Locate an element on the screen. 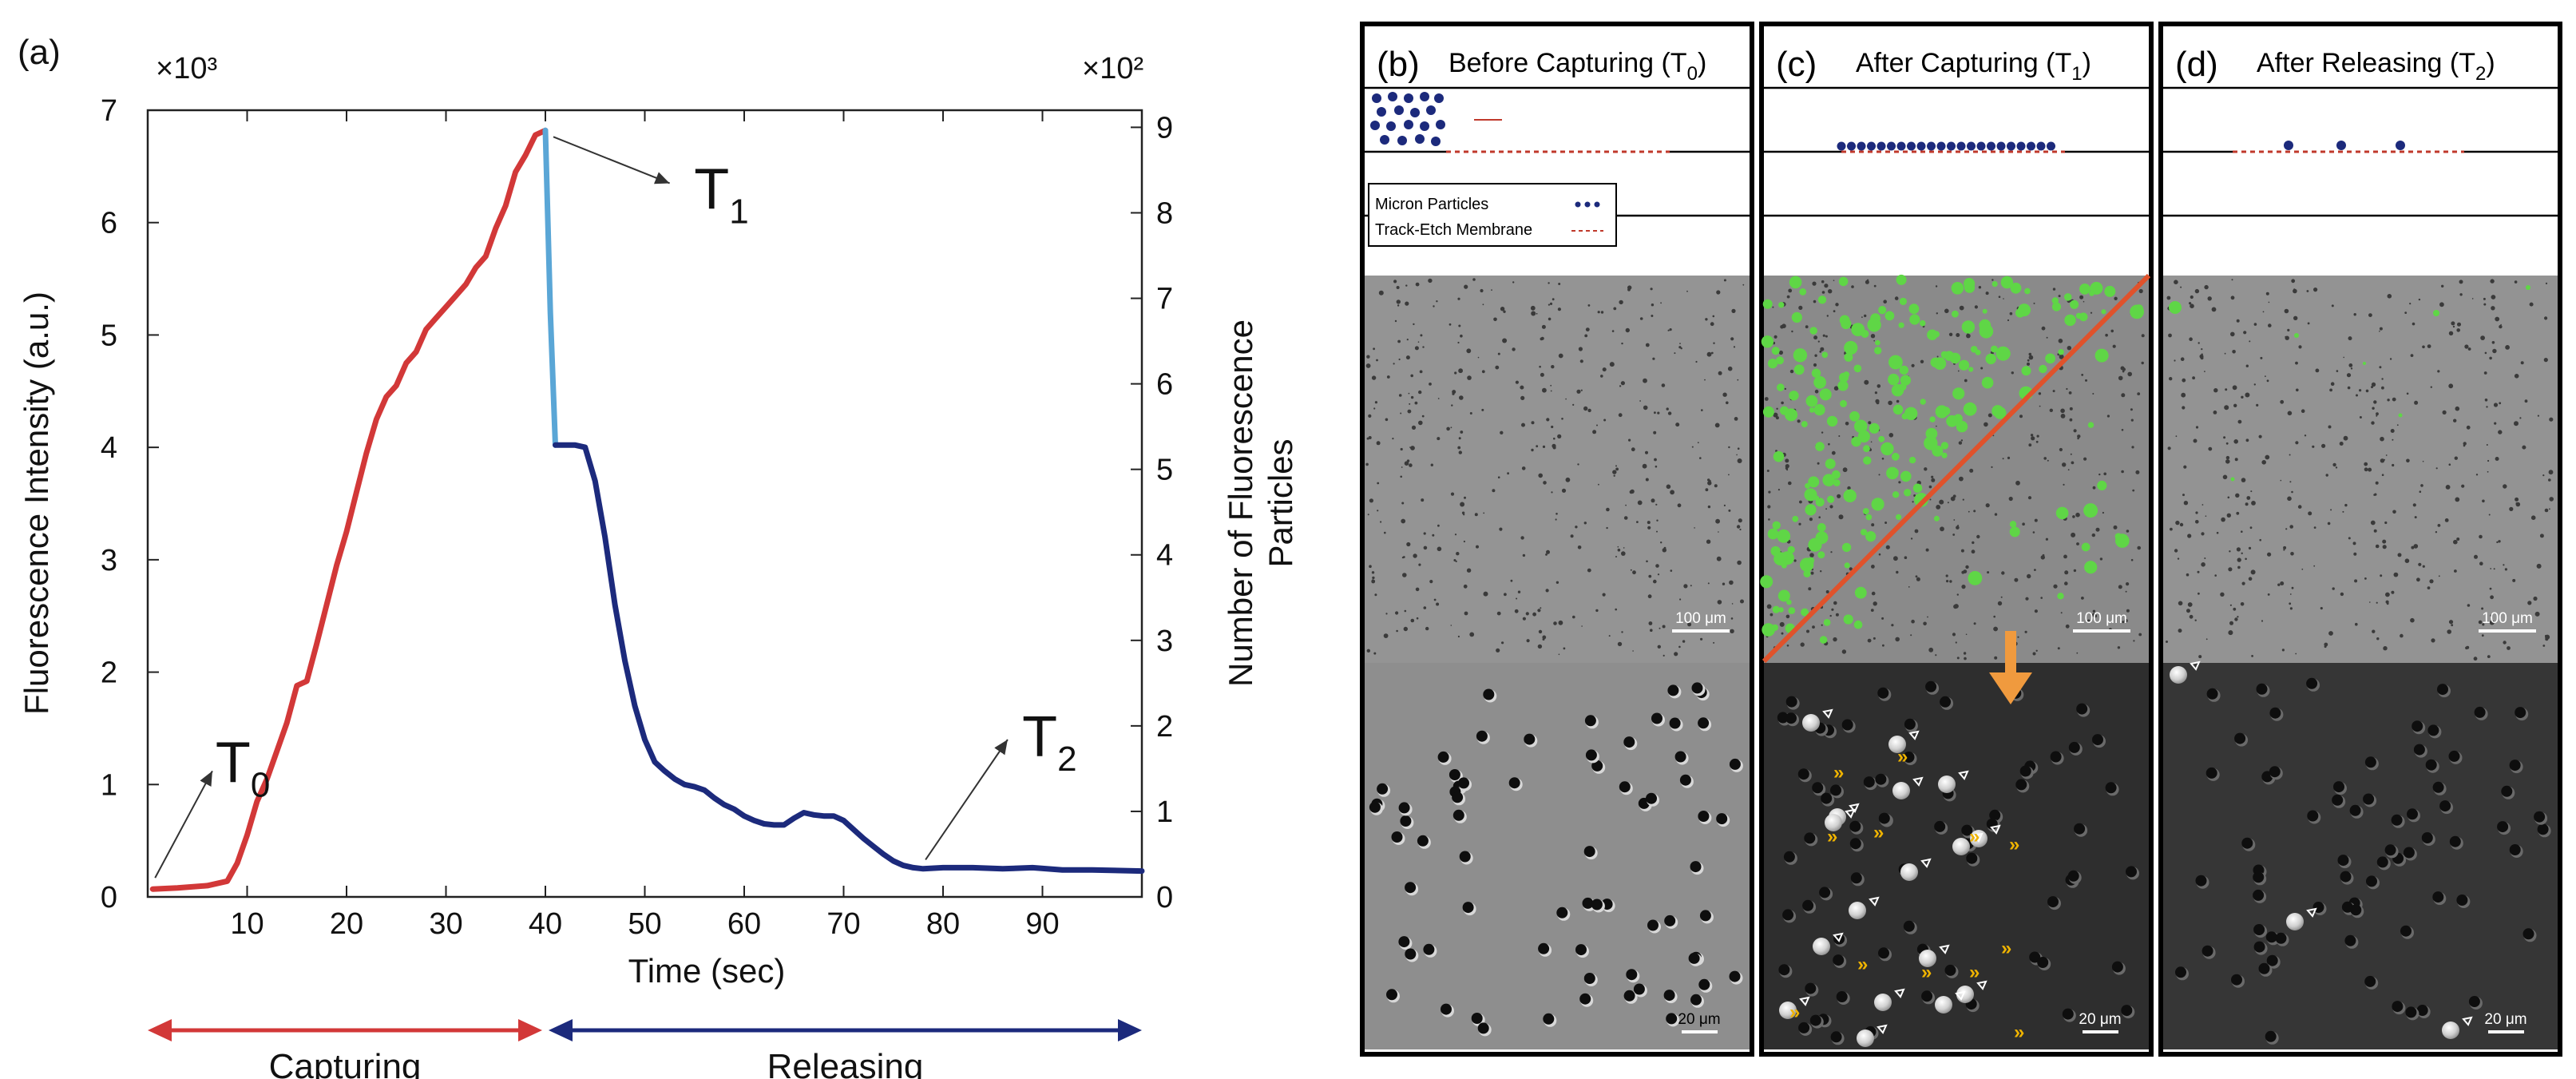  panel-d-title: After Releasing (T2) is located at coordinates (2376, 66).